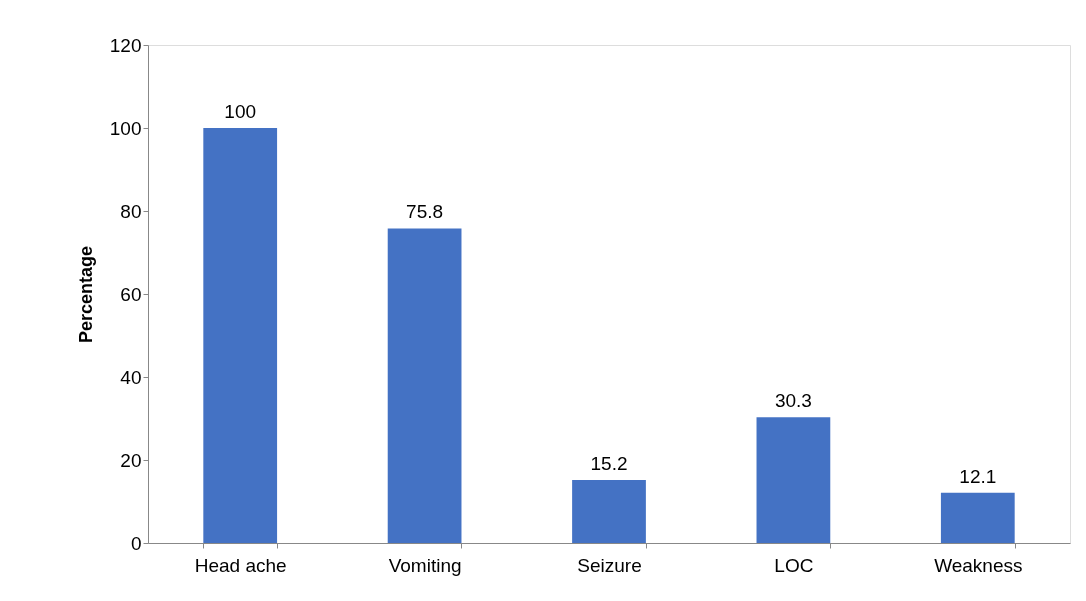 This screenshot has height=601, width=1086. I want to click on y-tick-label: 40, so click(131, 377).